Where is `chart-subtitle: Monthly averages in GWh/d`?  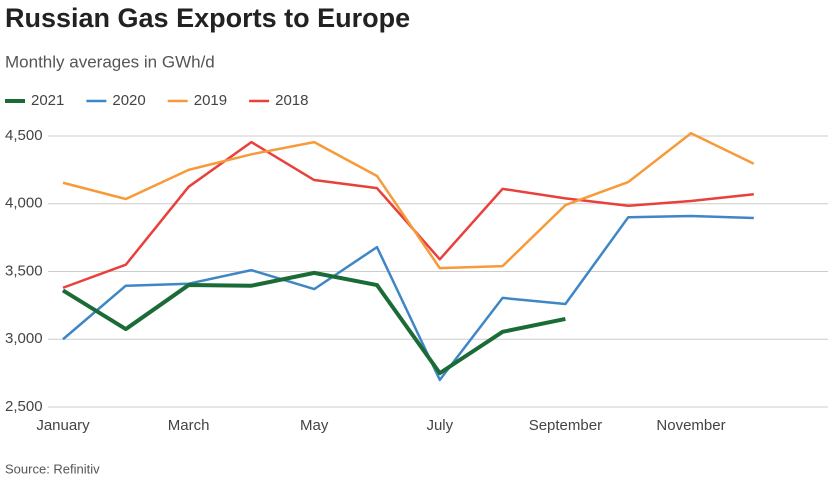 chart-subtitle: Monthly averages in GWh/d is located at coordinates (110, 61).